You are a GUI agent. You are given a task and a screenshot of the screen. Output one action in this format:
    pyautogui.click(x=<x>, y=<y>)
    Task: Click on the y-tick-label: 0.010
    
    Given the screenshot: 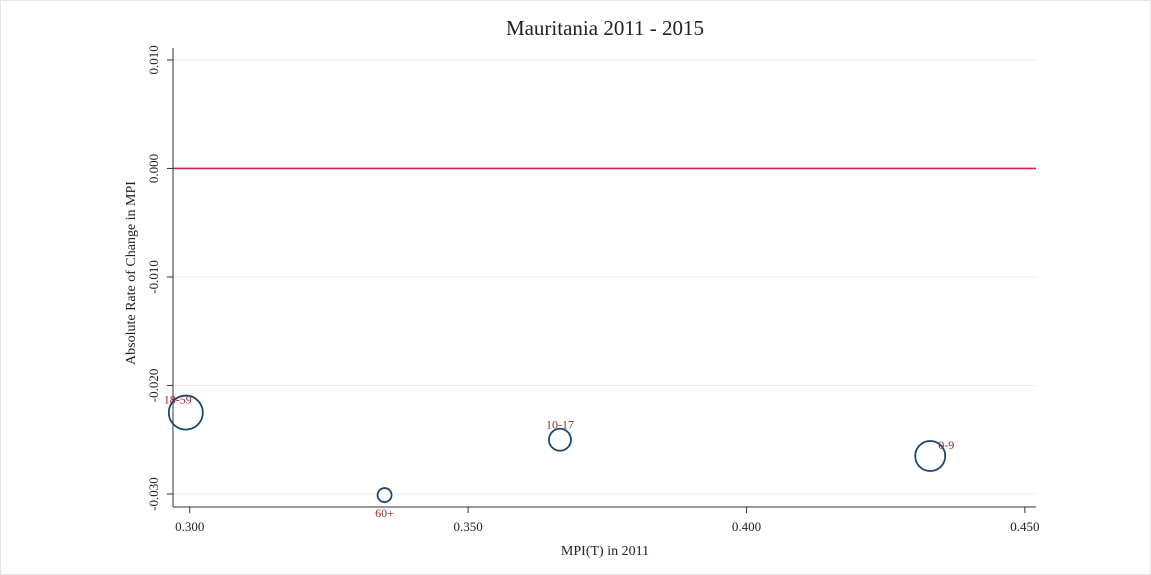 What is the action you would take?
    pyautogui.click(x=153, y=59)
    